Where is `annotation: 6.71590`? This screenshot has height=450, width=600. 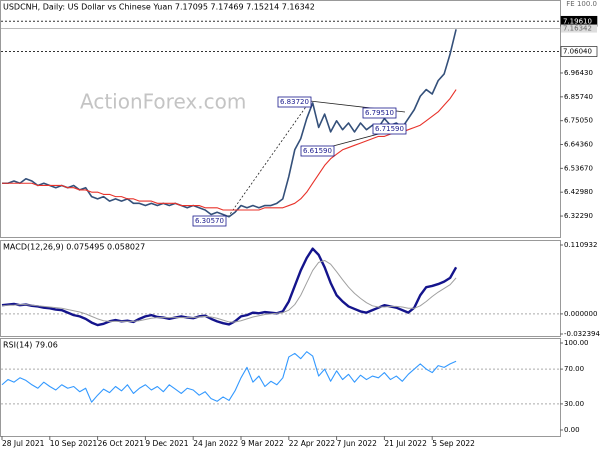
annotation: 6.71590 is located at coordinates (389, 129).